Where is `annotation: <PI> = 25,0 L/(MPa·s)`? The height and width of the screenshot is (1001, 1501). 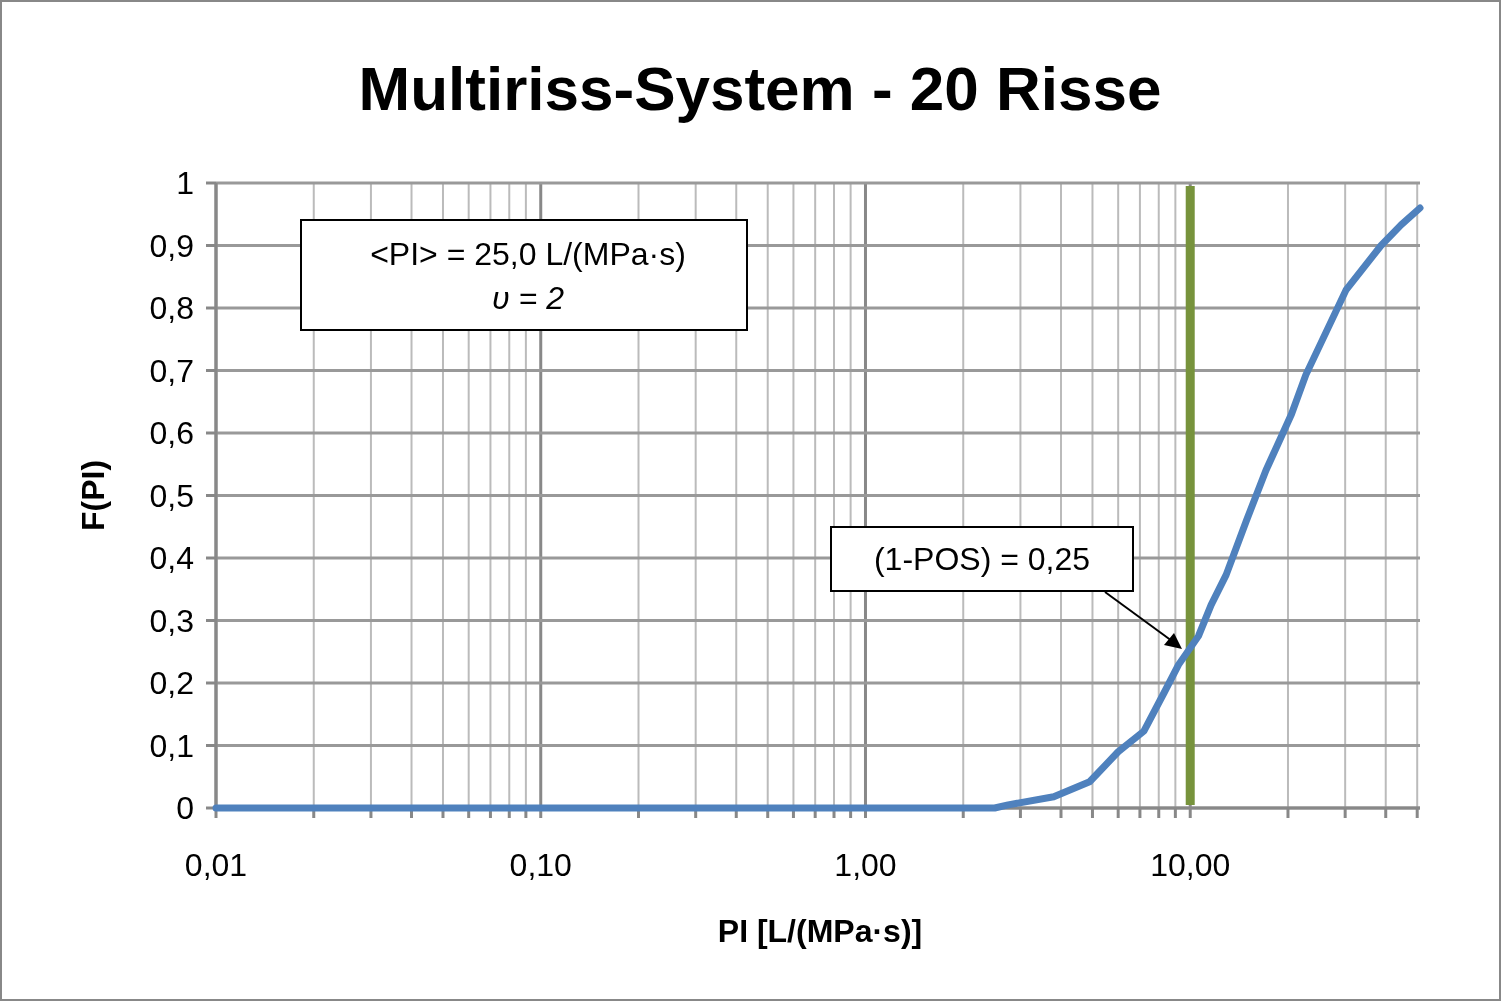 annotation: <PI> = 25,0 L/(MPa·s) is located at coordinates (528, 254).